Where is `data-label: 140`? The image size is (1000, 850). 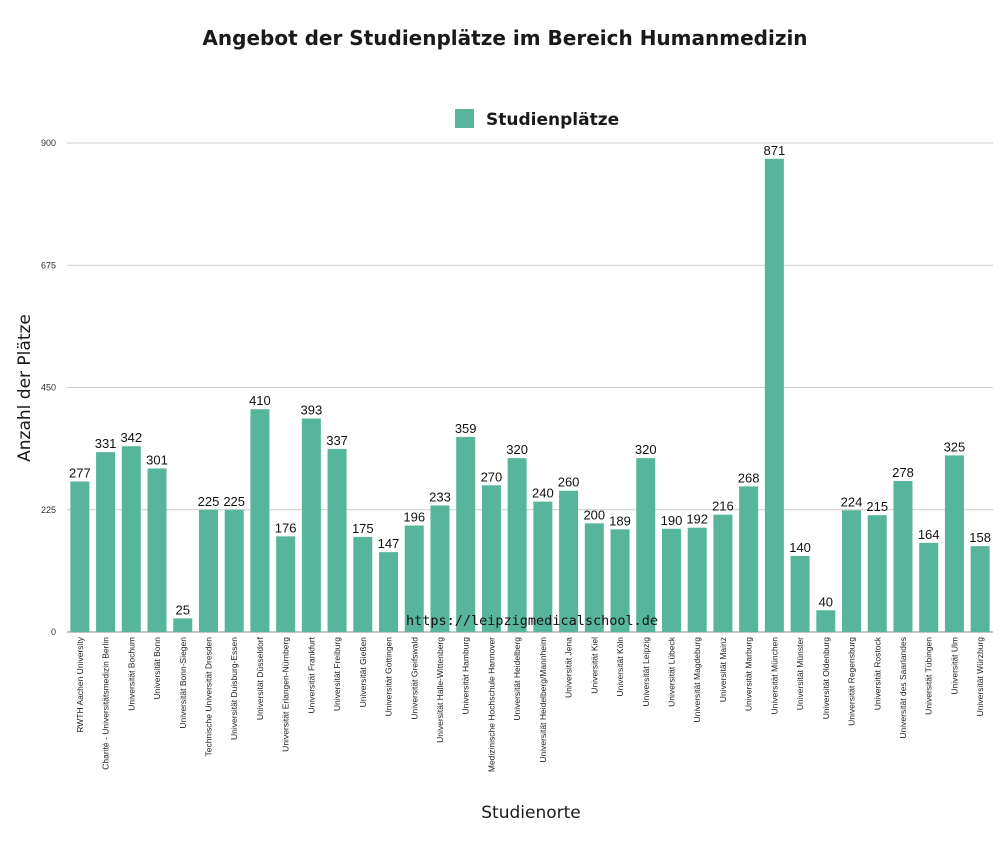
data-label: 140 is located at coordinates (800, 547).